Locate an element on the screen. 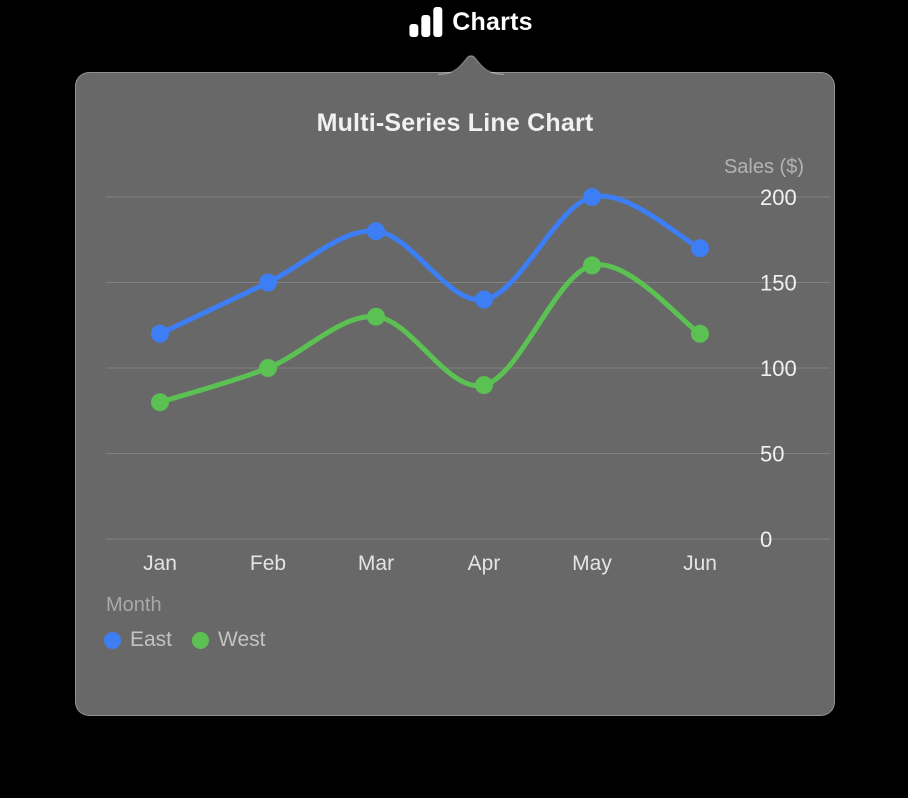 The width and height of the screenshot is (908, 798). series-line-east is located at coordinates (430, 265).